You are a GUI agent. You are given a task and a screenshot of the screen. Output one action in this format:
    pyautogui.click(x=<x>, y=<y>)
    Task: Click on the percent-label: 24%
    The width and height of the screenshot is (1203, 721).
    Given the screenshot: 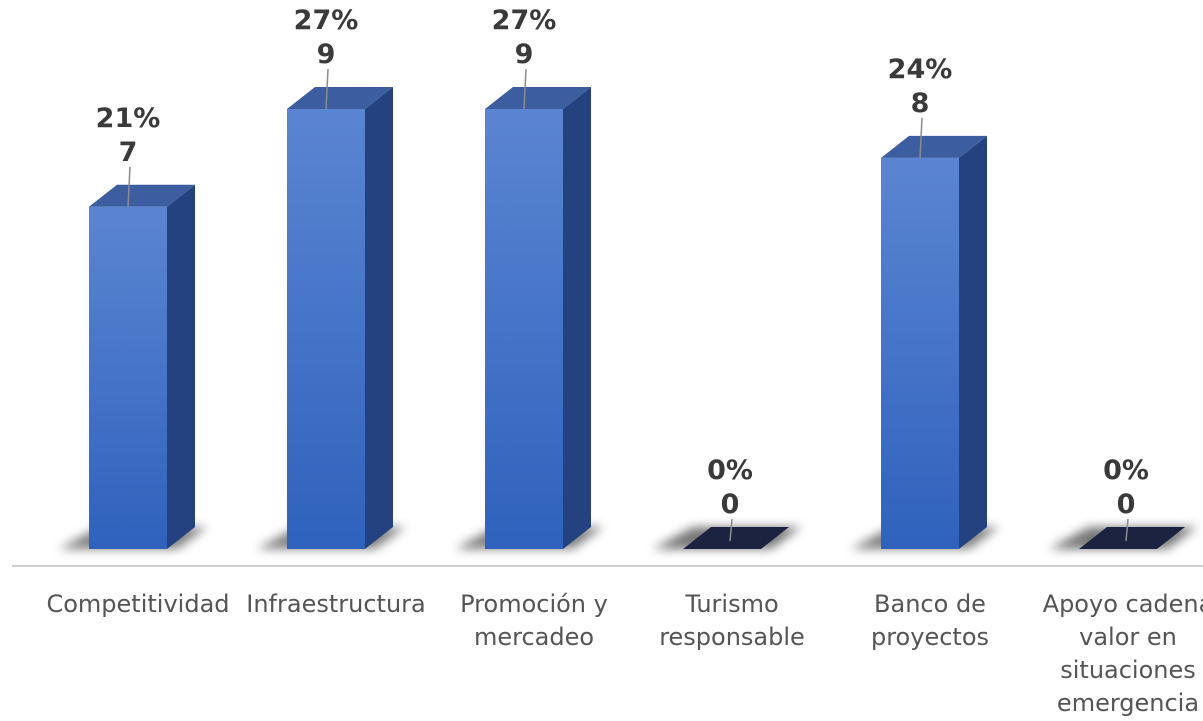 What is the action you would take?
    pyautogui.click(x=920, y=69)
    